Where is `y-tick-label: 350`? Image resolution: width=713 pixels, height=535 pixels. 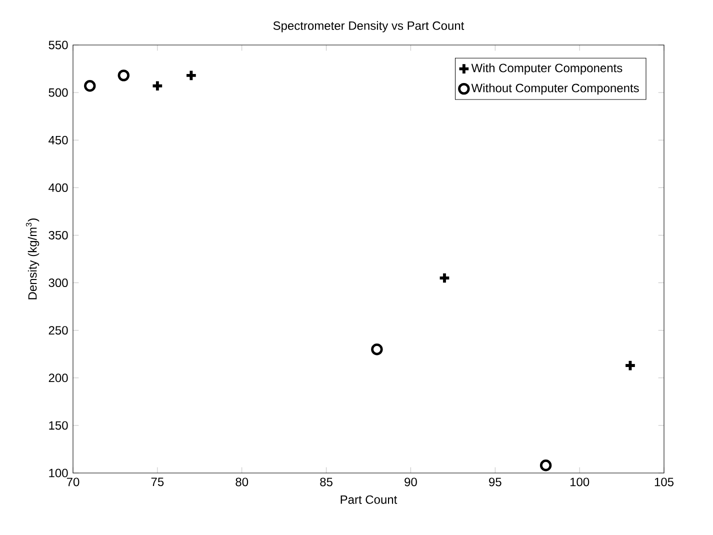
y-tick-label: 350 is located at coordinates (58, 235).